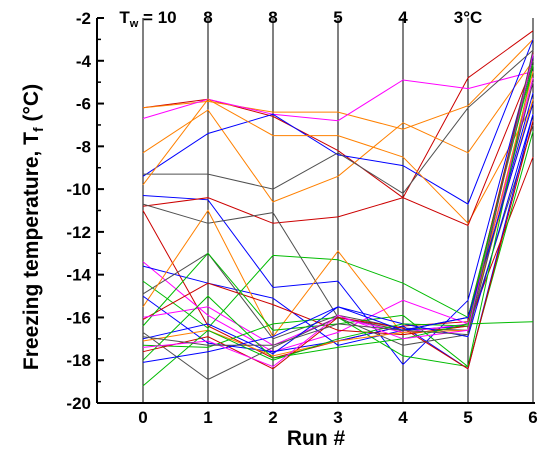  What do you see at coordinates (31, 251) in the screenshot?
I see `y-axis-label-main: Freezing temperature, T` at bounding box center [31, 251].